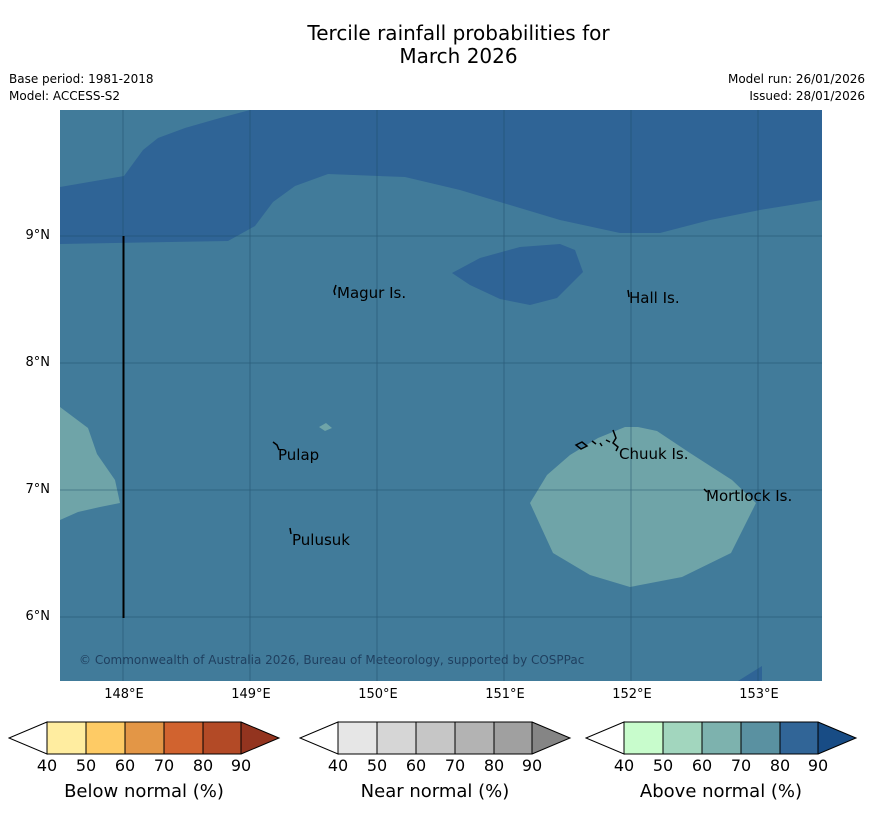 The image size is (873, 816). What do you see at coordinates (796, 79) in the screenshot?
I see `model-run: Model run: 26/01/2026` at bounding box center [796, 79].